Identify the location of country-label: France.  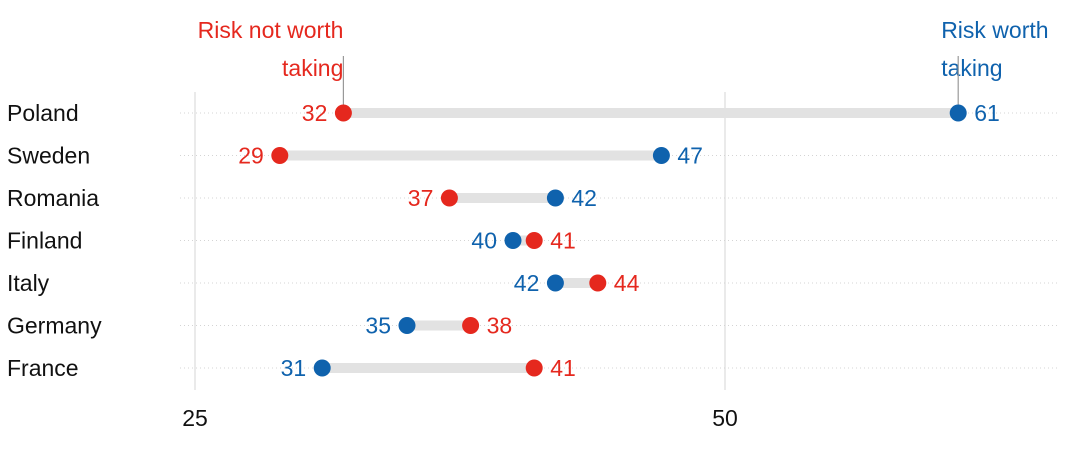
(43, 368).